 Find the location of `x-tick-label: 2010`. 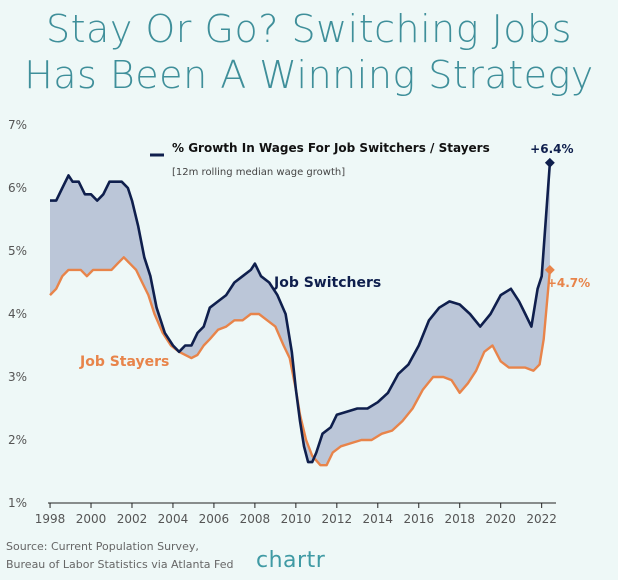

x-tick-label: 2010 is located at coordinates (296, 519).